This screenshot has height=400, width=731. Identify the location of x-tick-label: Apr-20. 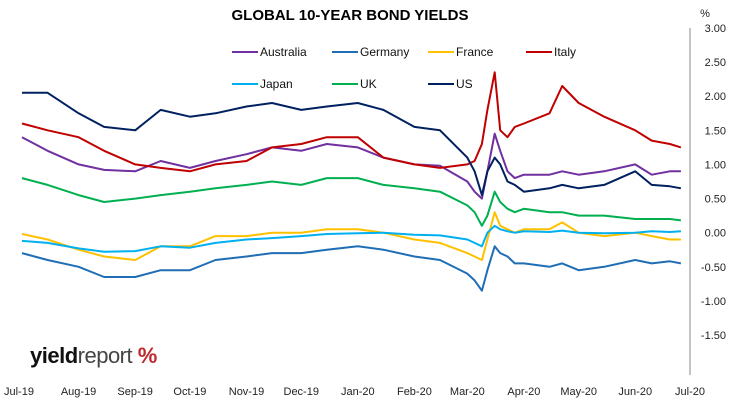
(523, 392).